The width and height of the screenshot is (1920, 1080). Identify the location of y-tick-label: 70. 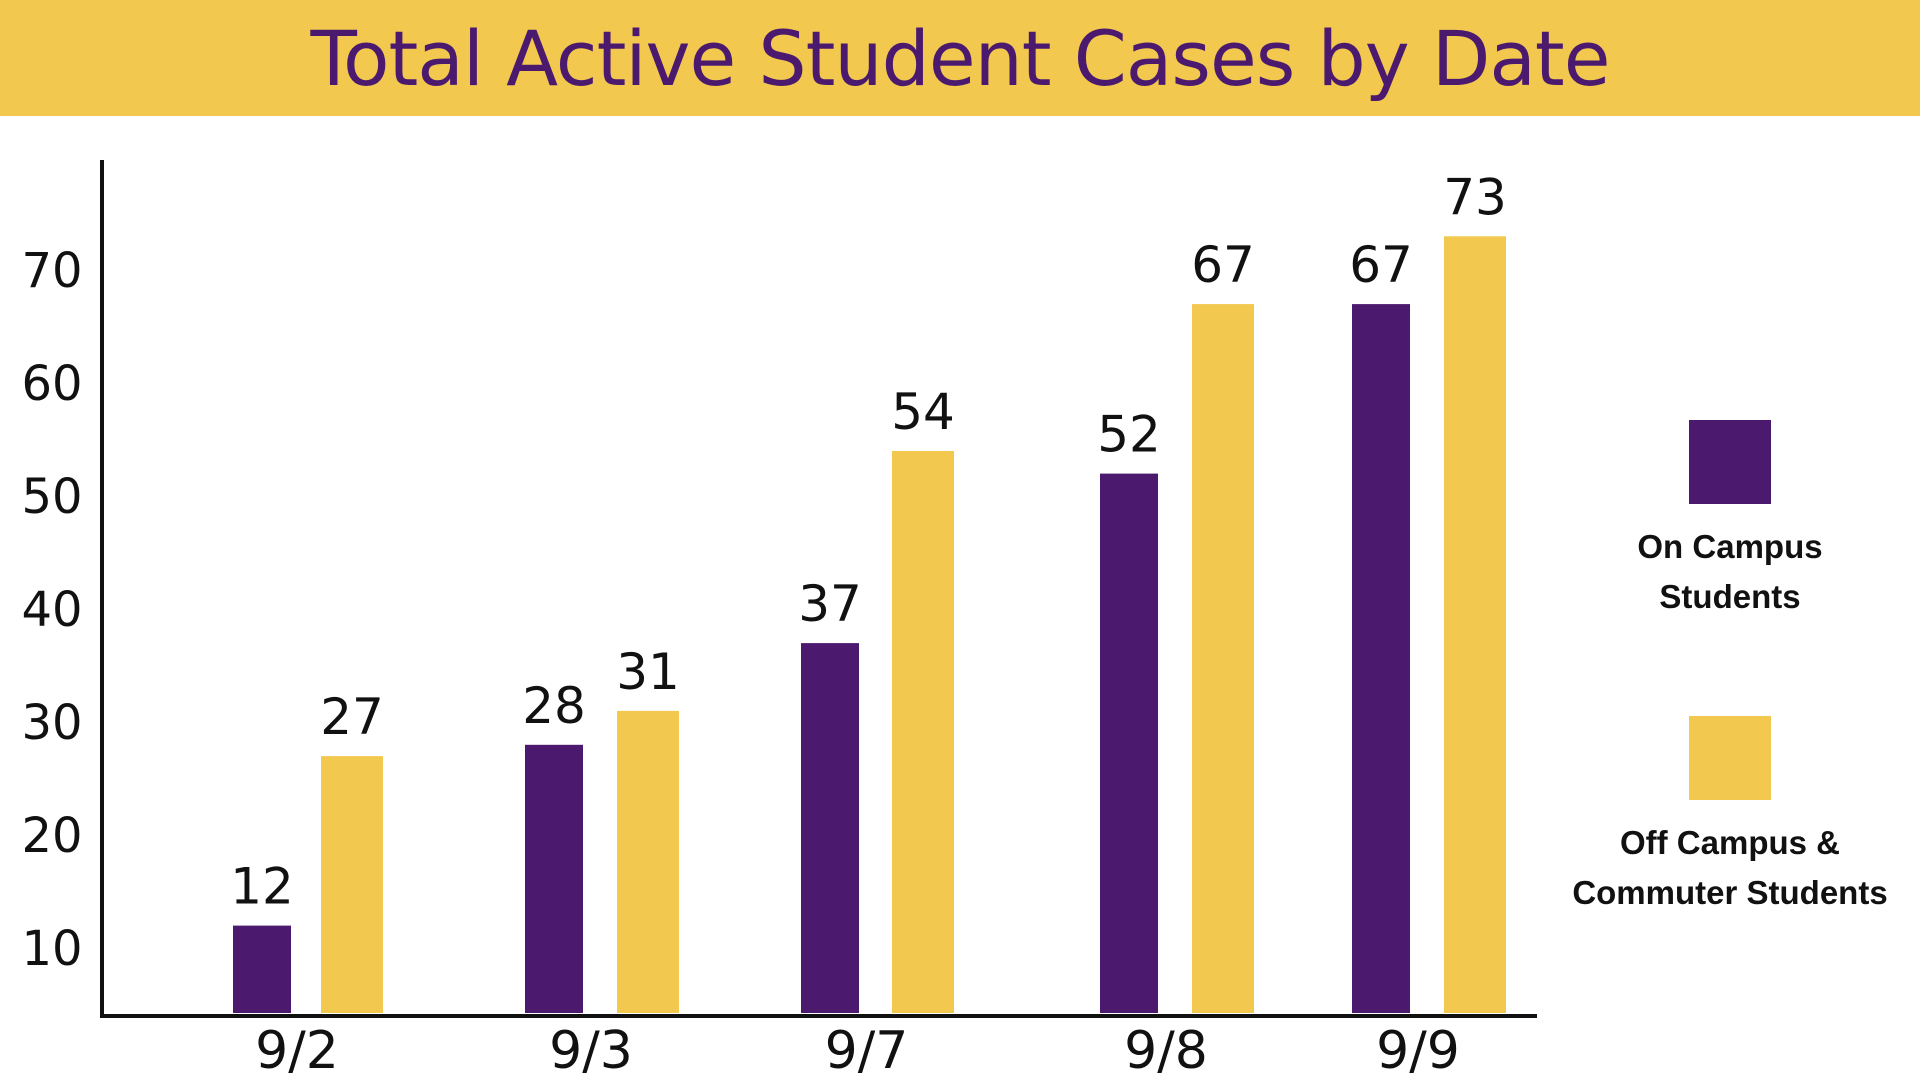
(51, 271).